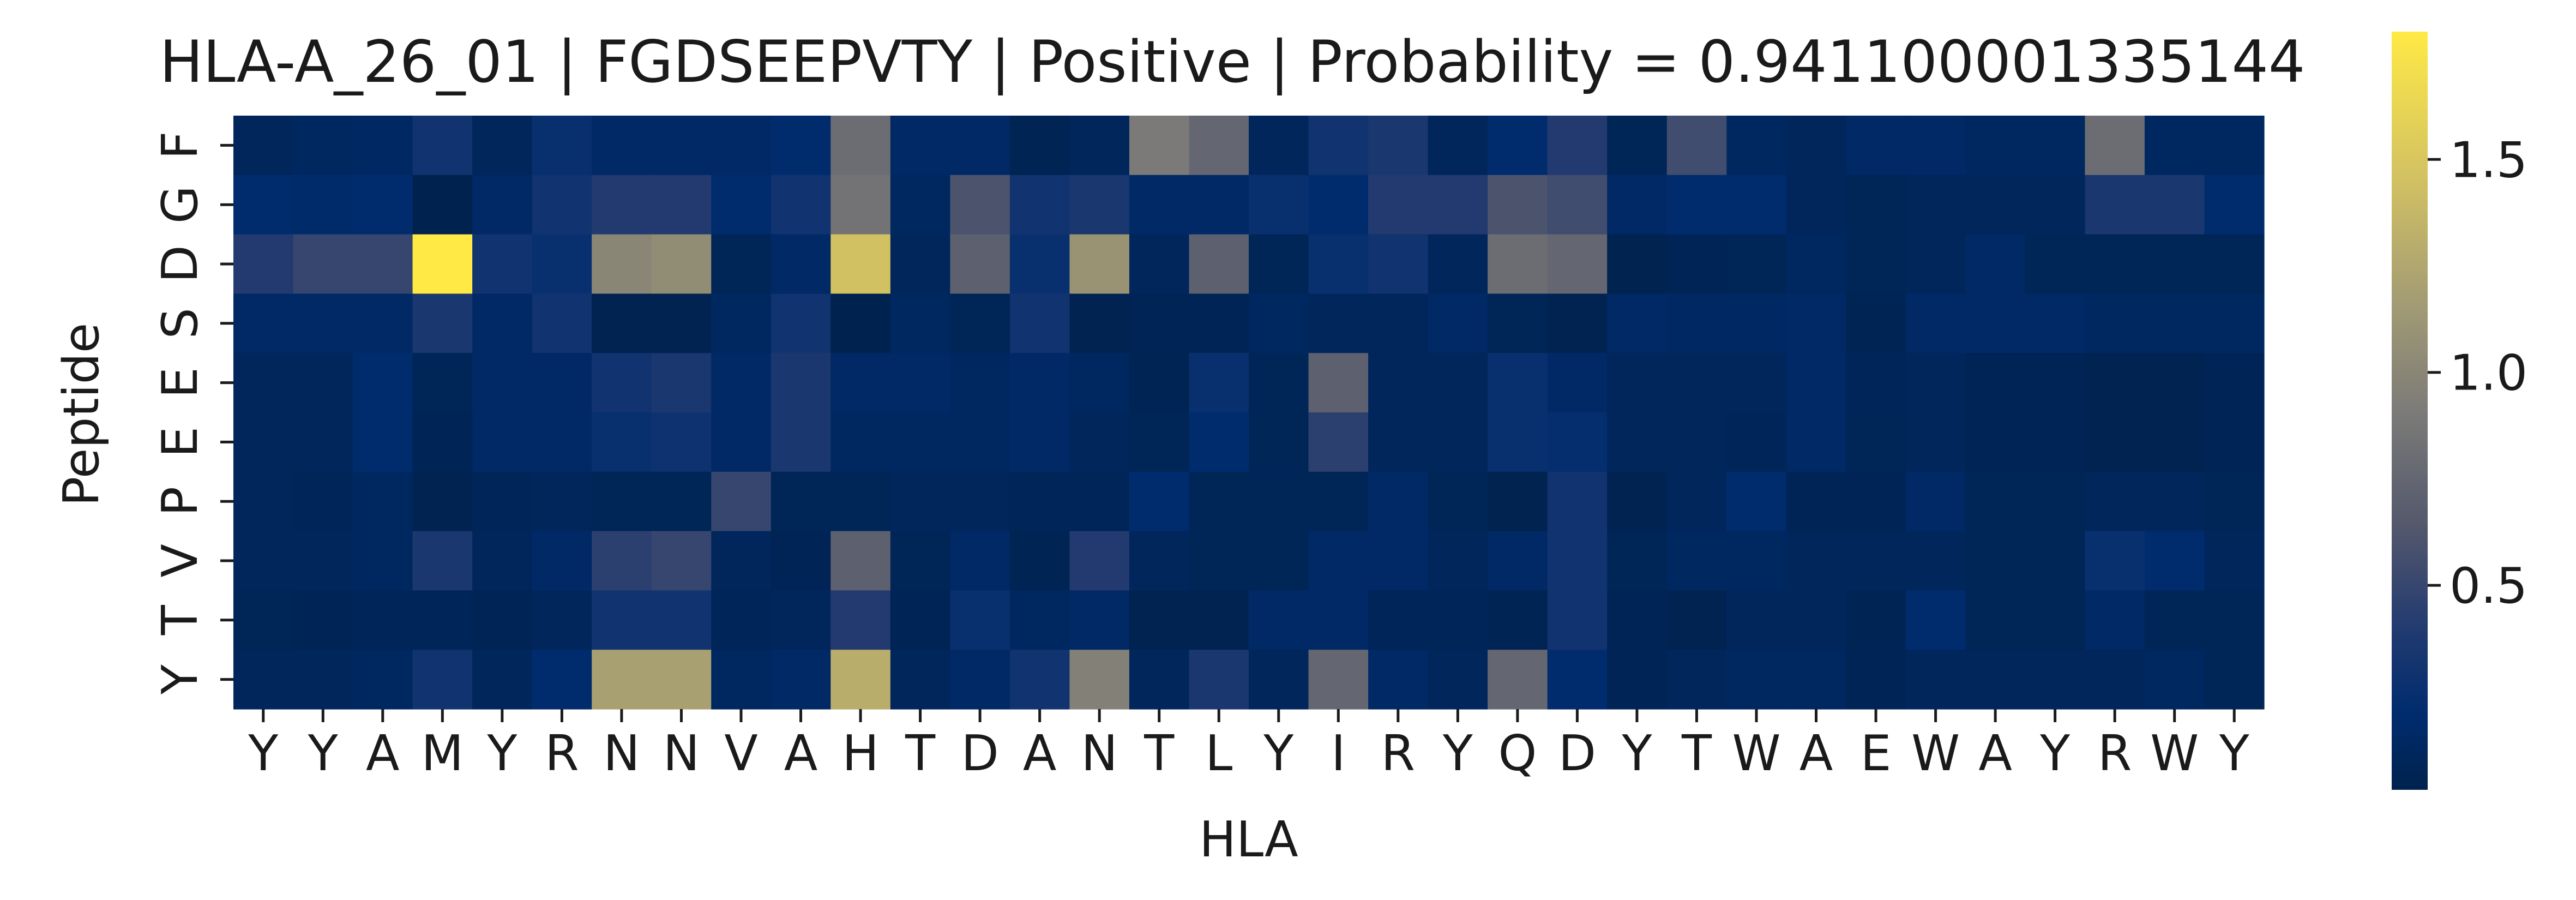 The image size is (2576, 900). I want to click on colorbar-gradient, so click(2410, 411).